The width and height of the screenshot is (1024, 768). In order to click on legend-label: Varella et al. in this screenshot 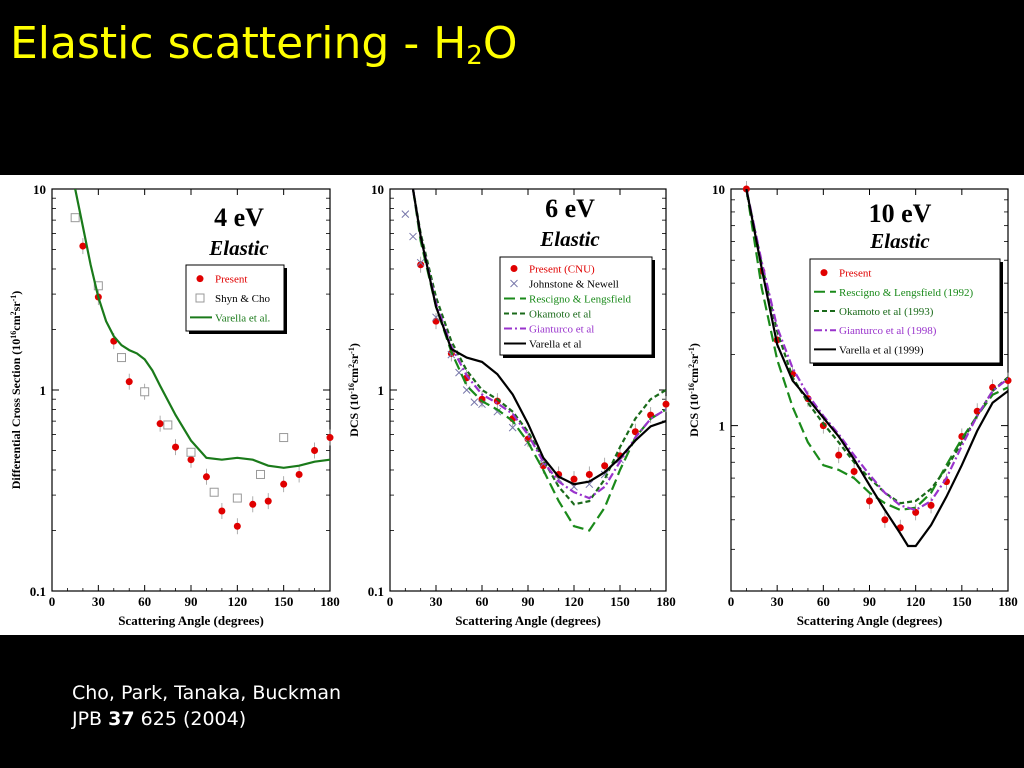, I will do `click(243, 318)`.